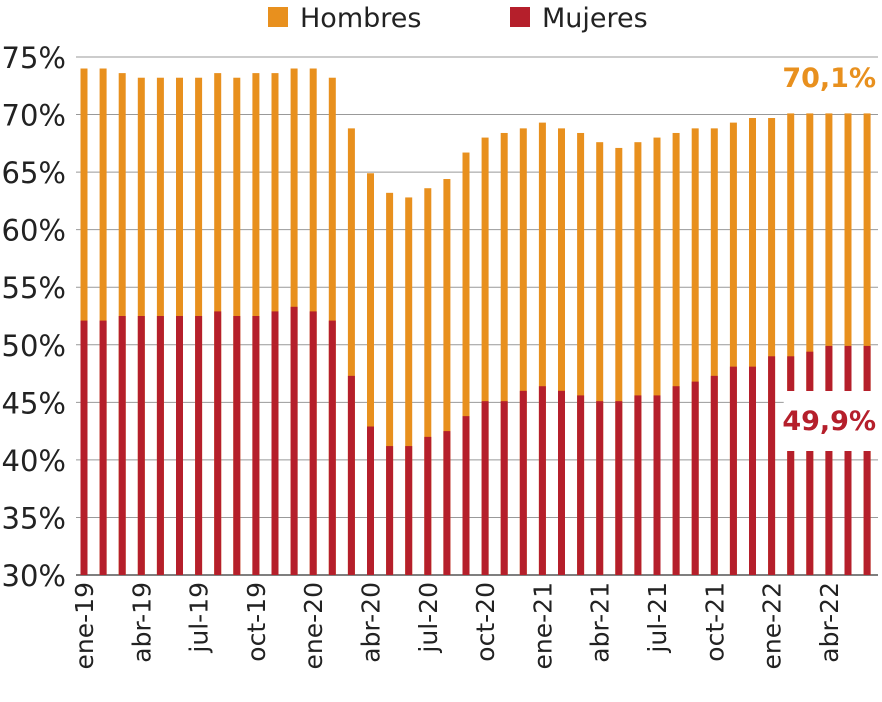 The height and width of the screenshot is (702, 882). What do you see at coordinates (360, 18) in the screenshot?
I see `legend-label-hombres: Hombres` at bounding box center [360, 18].